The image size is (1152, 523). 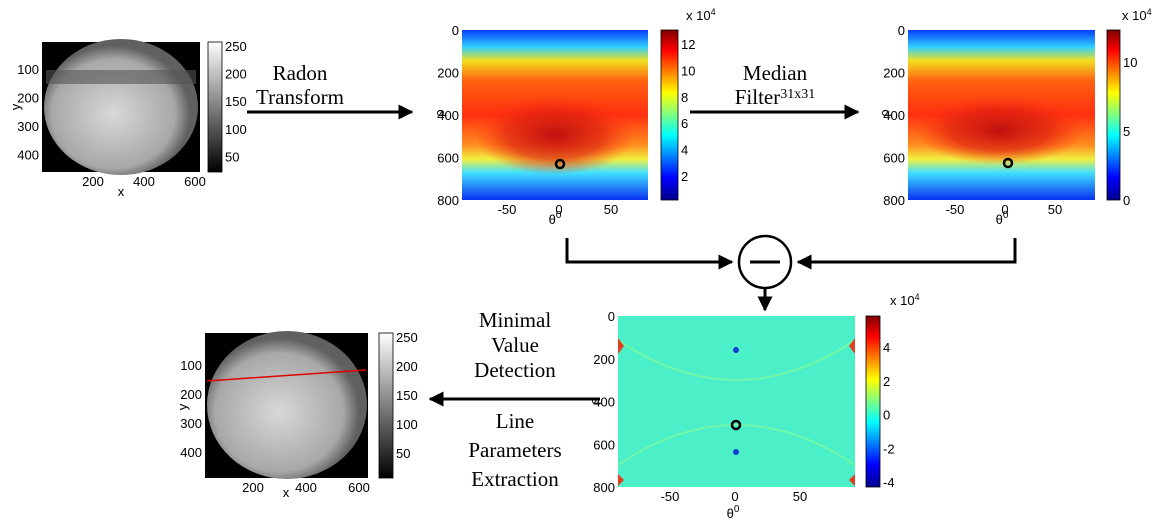 I want to click on step-label-sup: 31x31, so click(x=797, y=94).